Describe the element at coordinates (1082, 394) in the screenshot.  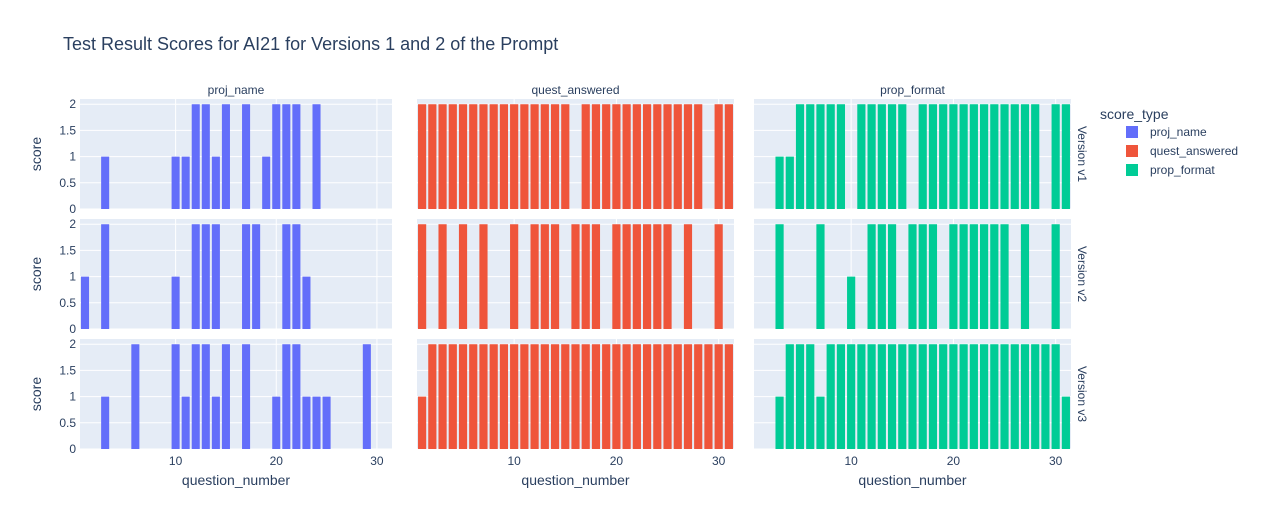
I see `row-facet-label: Version v3` at that location.